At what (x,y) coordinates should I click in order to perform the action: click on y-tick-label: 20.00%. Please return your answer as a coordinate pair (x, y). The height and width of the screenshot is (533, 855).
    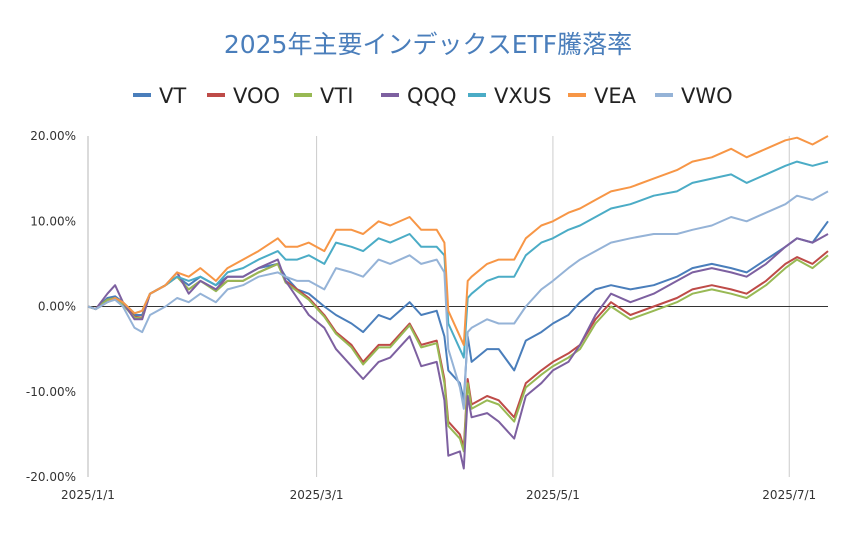
    Looking at the image, I should click on (53, 136).